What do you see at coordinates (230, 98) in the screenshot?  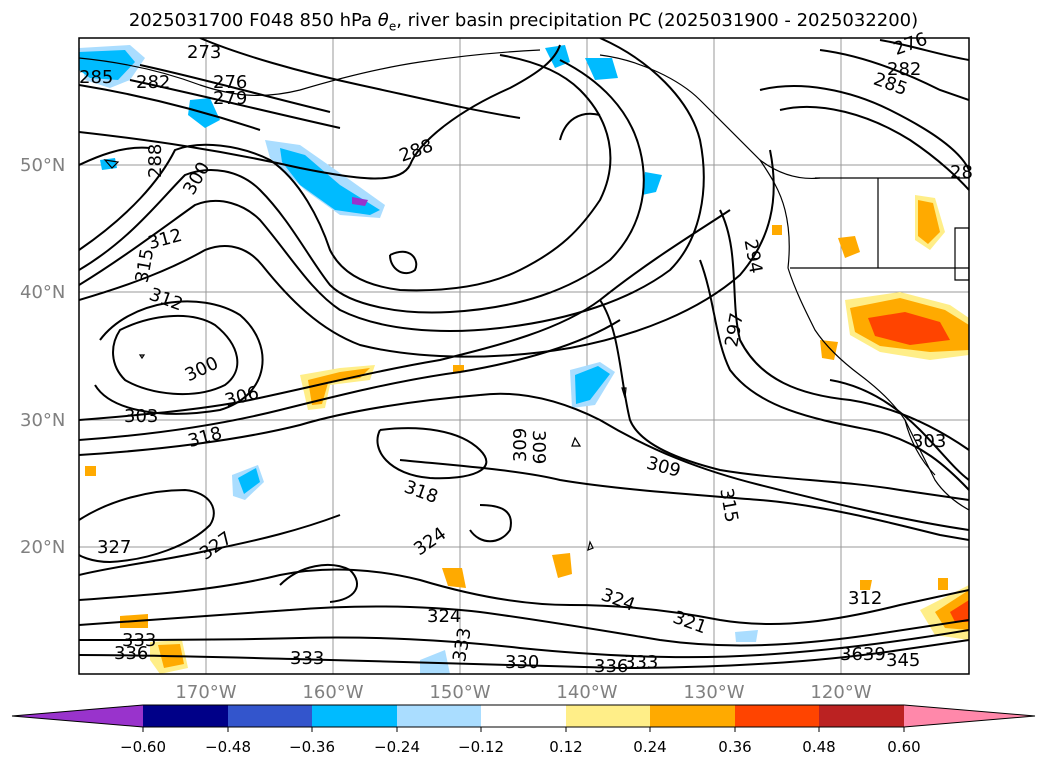 I see `contour-label: 279` at bounding box center [230, 98].